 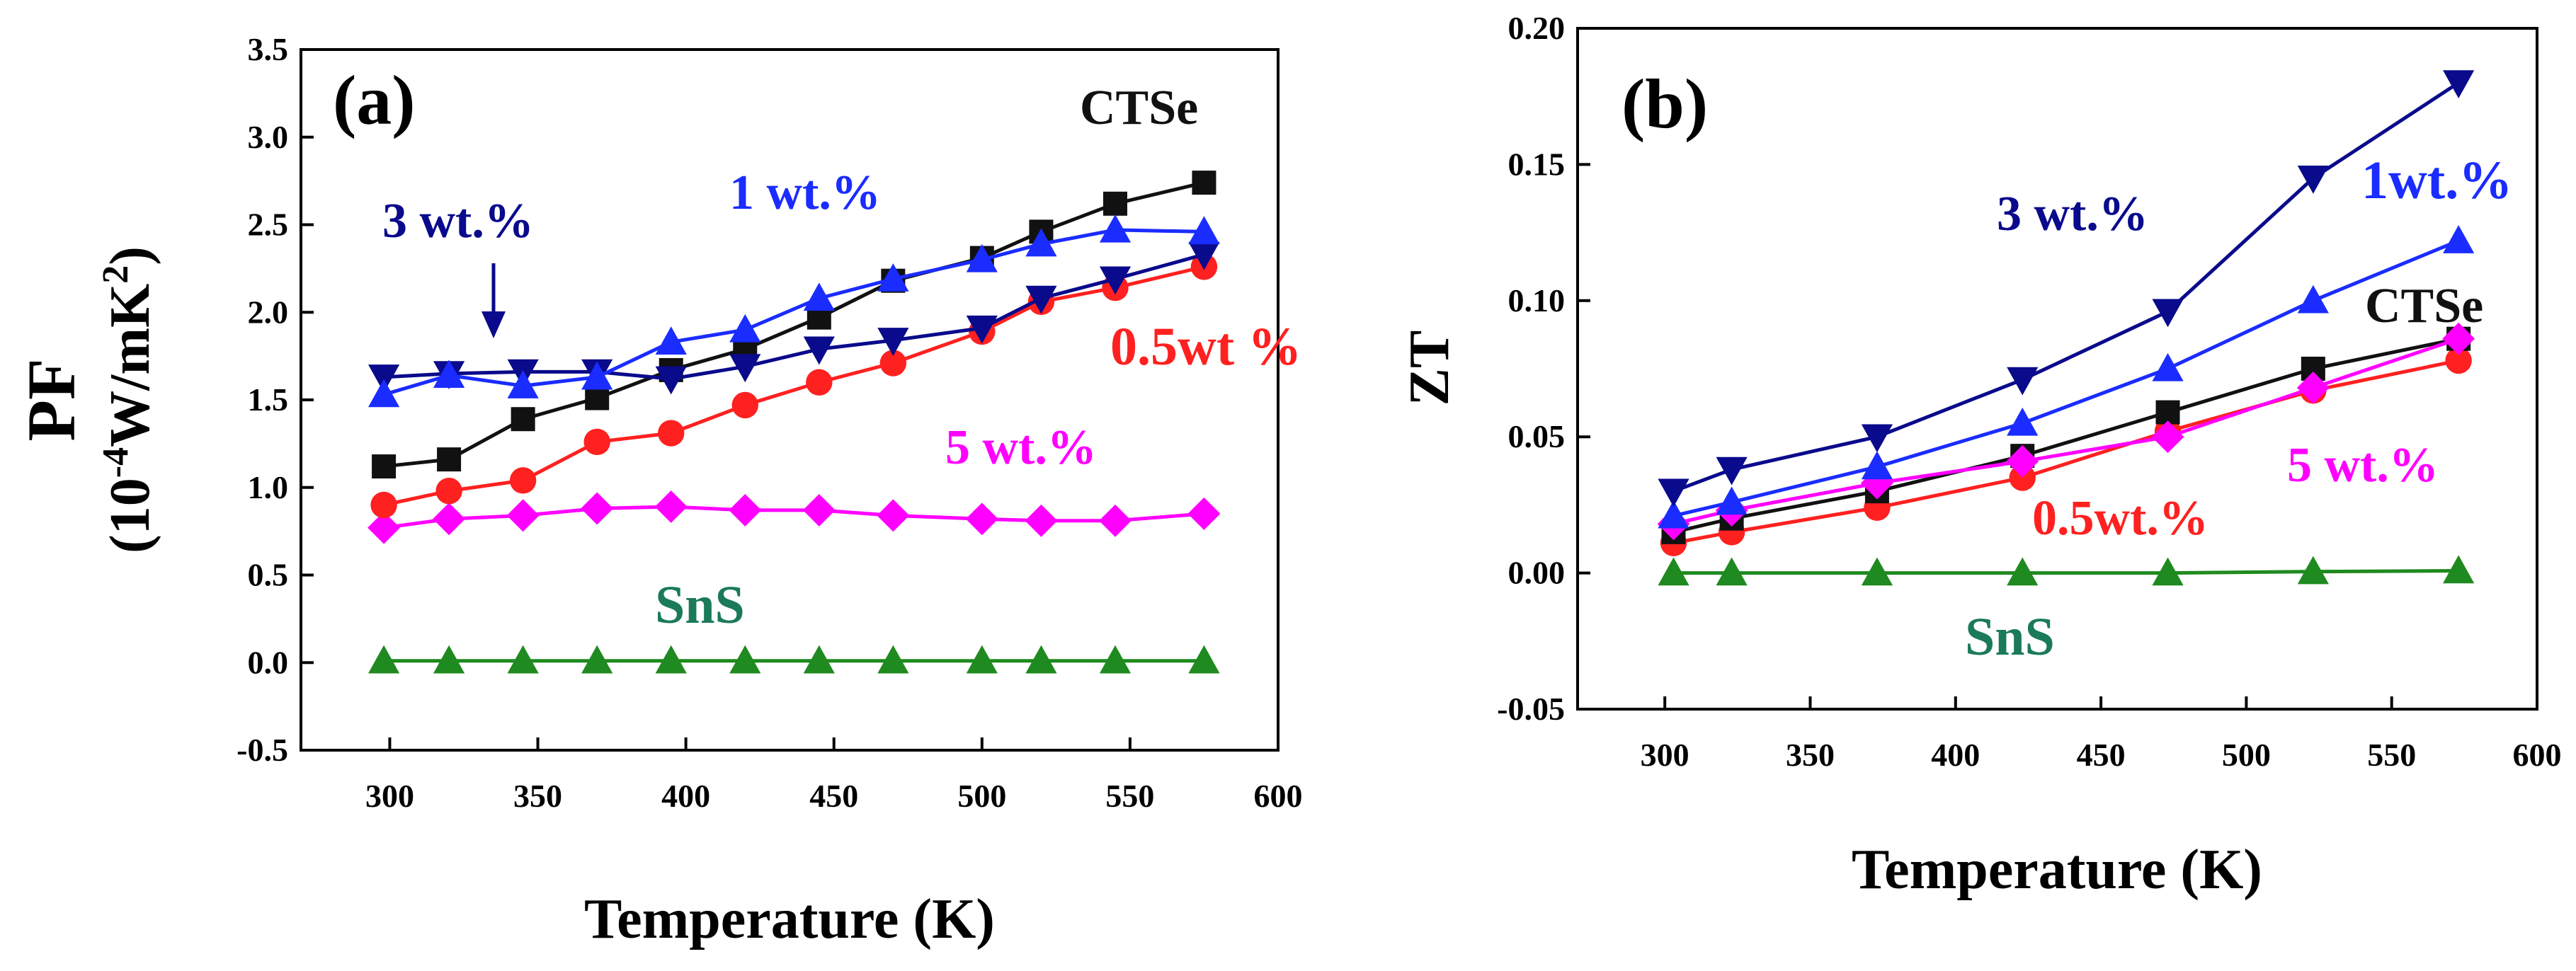 I want to click on y-tick-label-a-2: 0.5, so click(x=268, y=575).